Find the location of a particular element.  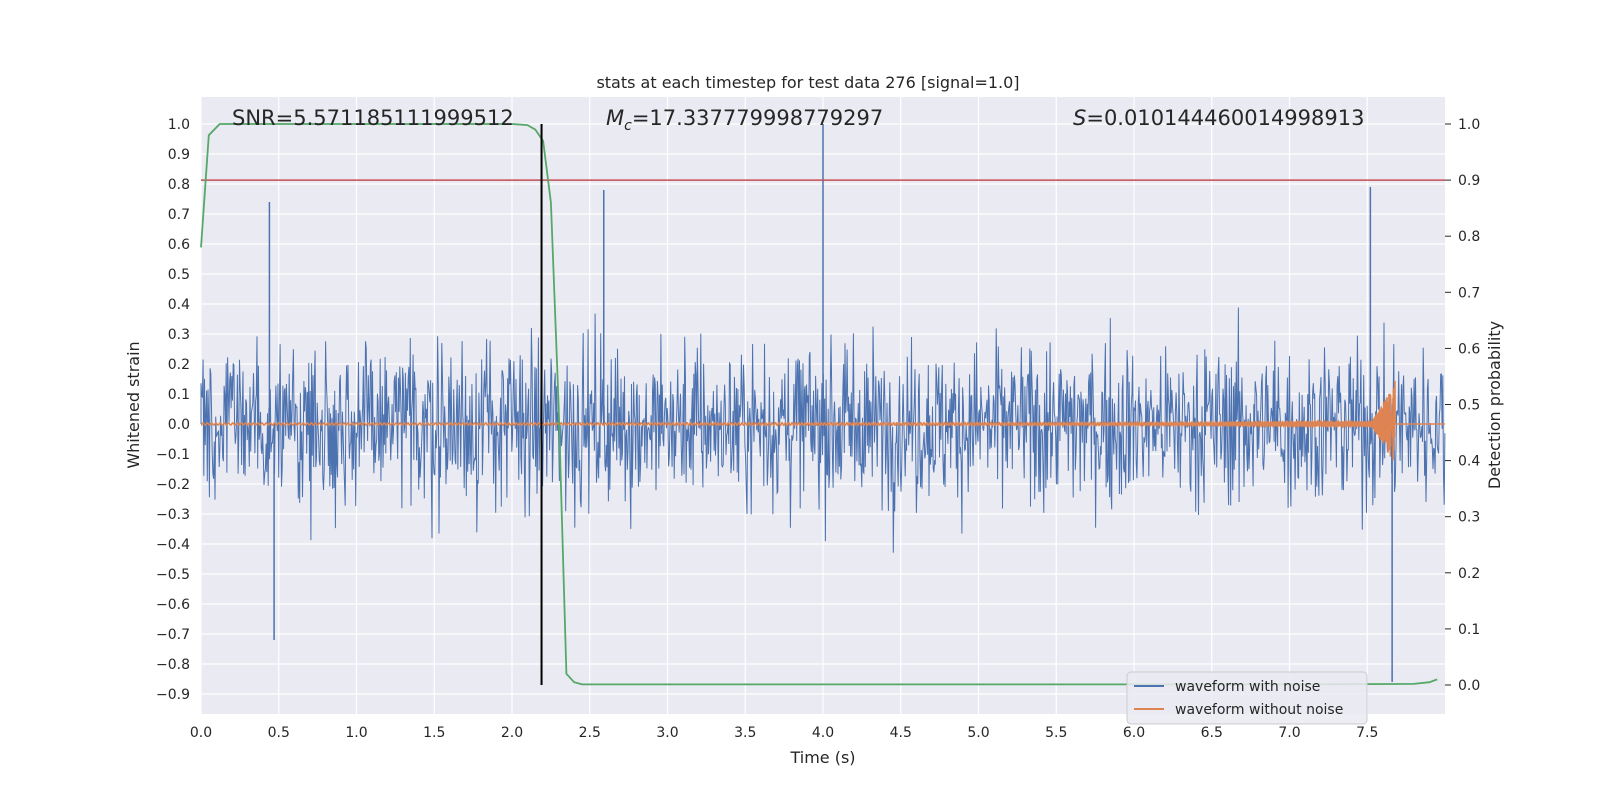

y-tick-label: 1.0 is located at coordinates (179, 125).